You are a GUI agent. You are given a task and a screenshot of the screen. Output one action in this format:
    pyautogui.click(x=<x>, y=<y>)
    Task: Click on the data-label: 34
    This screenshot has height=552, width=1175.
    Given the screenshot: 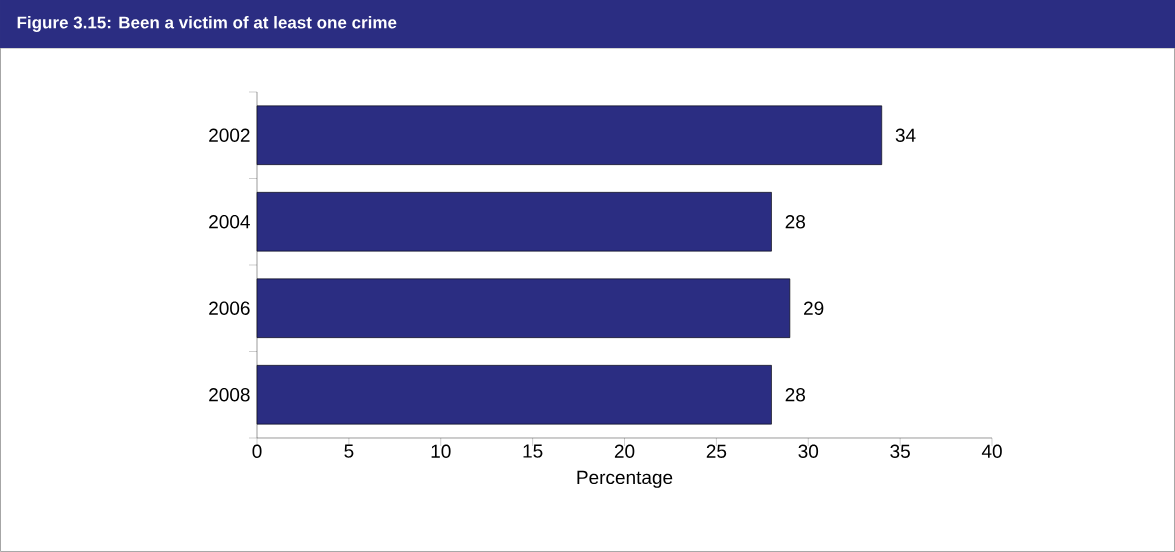 What is the action you would take?
    pyautogui.click(x=905, y=135)
    